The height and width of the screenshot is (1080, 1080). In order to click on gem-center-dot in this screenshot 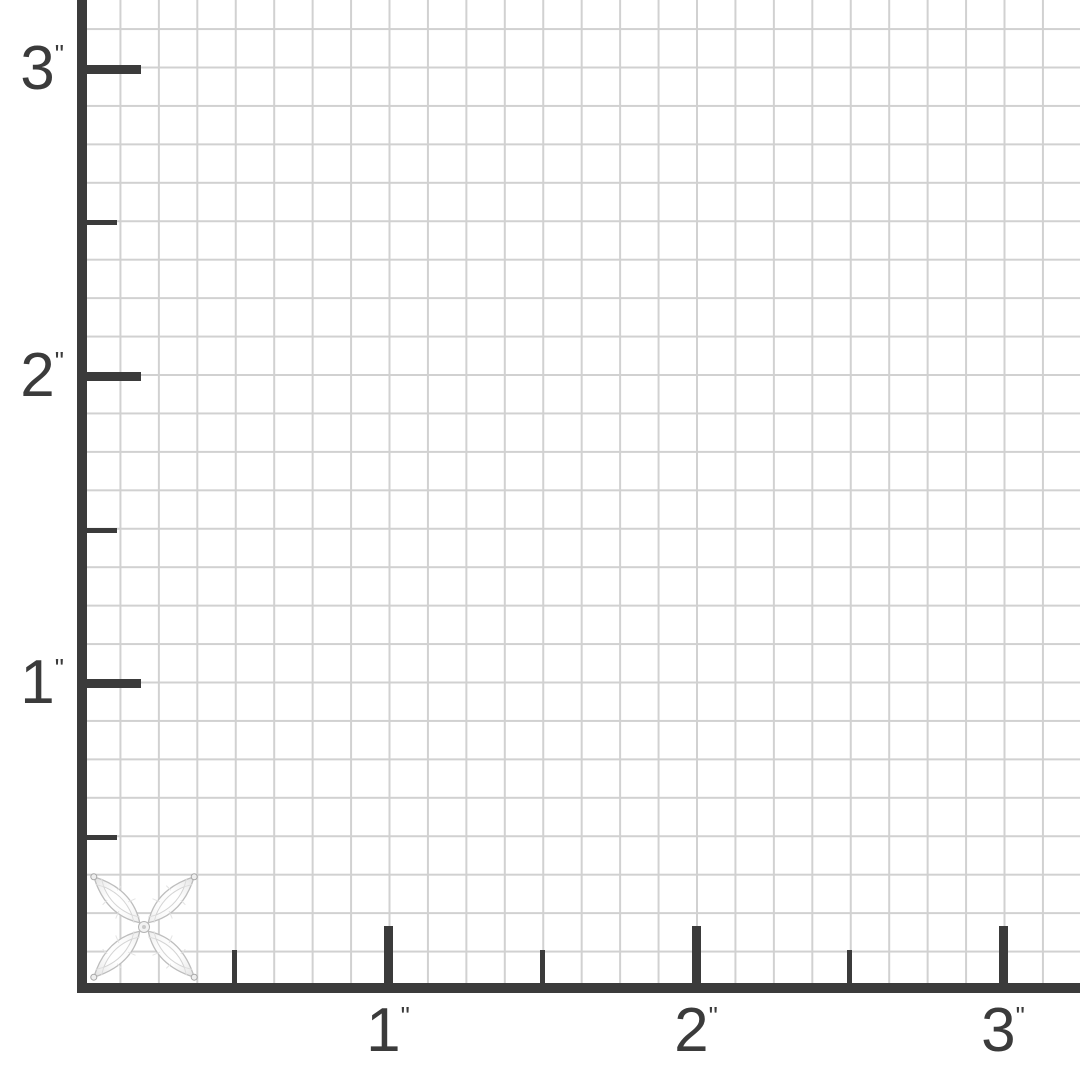, I will do `click(144, 927)`.